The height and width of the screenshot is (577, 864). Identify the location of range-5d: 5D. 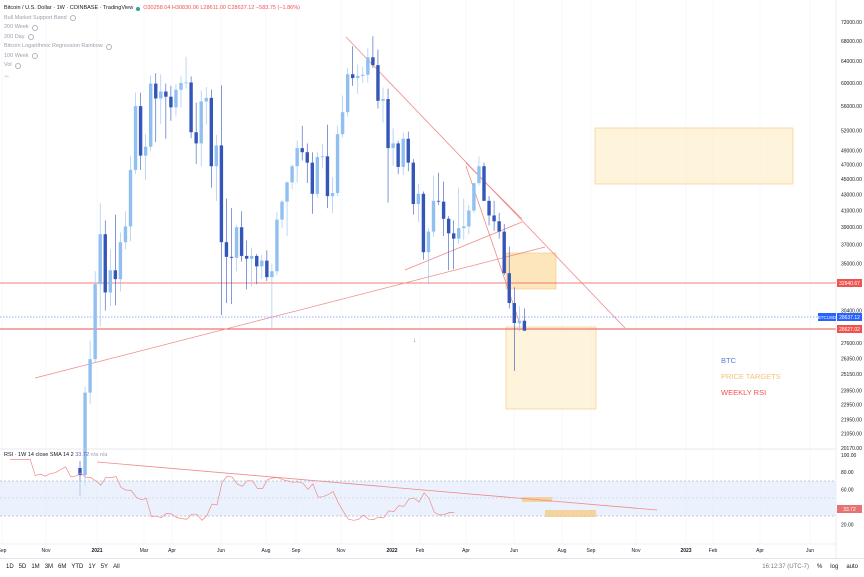
(22, 567).